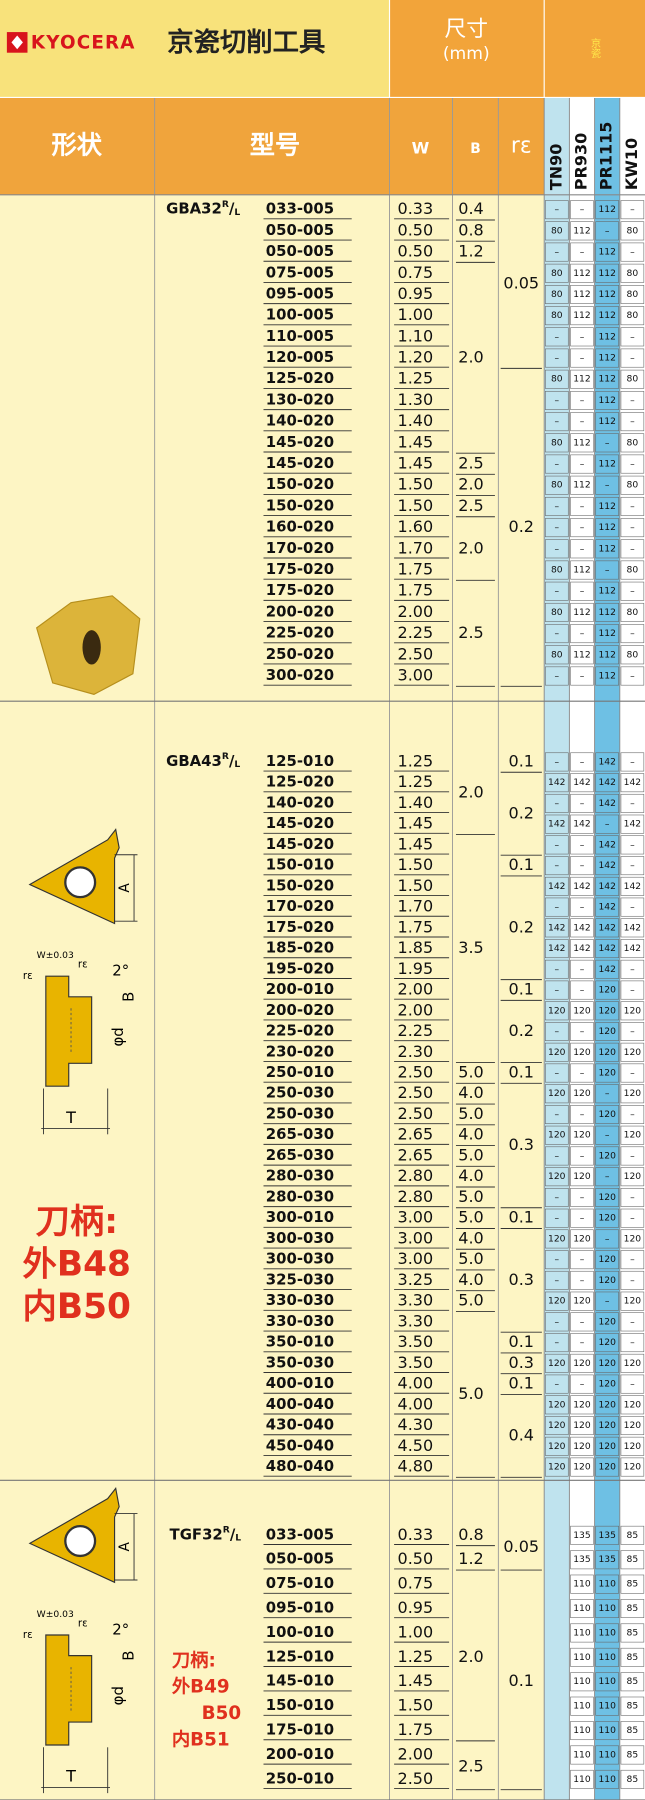 Image resolution: width=645 pixels, height=1800 pixels. Describe the element at coordinates (28, 976) in the screenshot. I see `dim-label: rε` at that location.